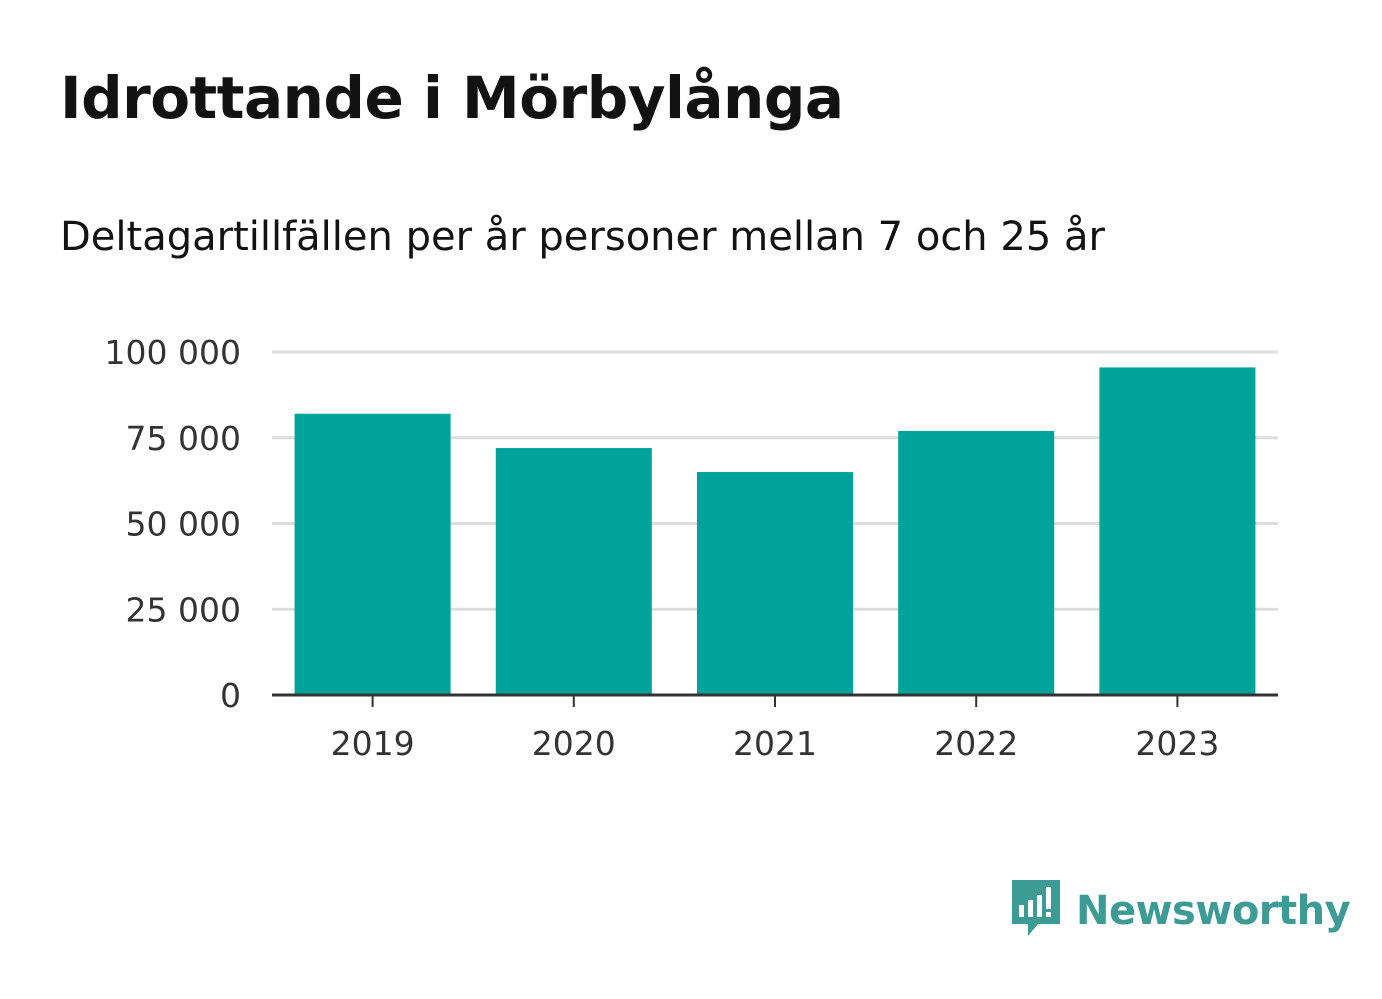 The image size is (1382, 999). Describe the element at coordinates (1177, 531) in the screenshot. I see `bar-2023` at that location.